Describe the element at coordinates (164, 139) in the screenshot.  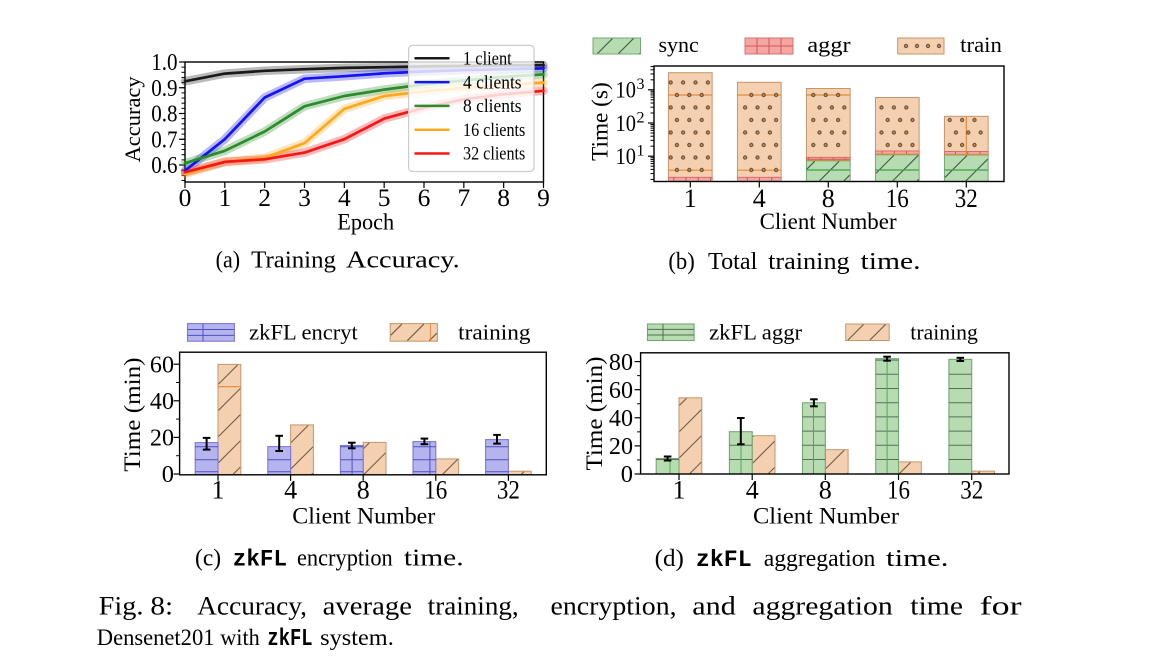
I see `svg-text: 0.7` at that location.